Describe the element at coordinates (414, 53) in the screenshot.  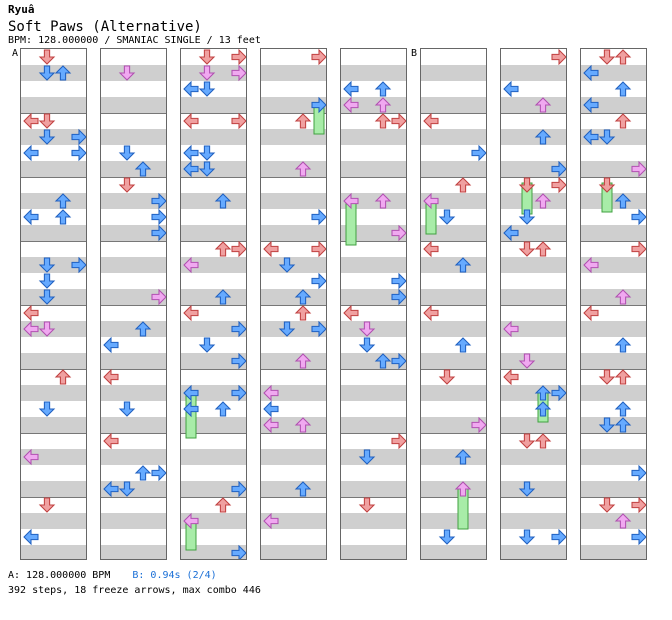
I see `bpm-marker-b: B` at that location.